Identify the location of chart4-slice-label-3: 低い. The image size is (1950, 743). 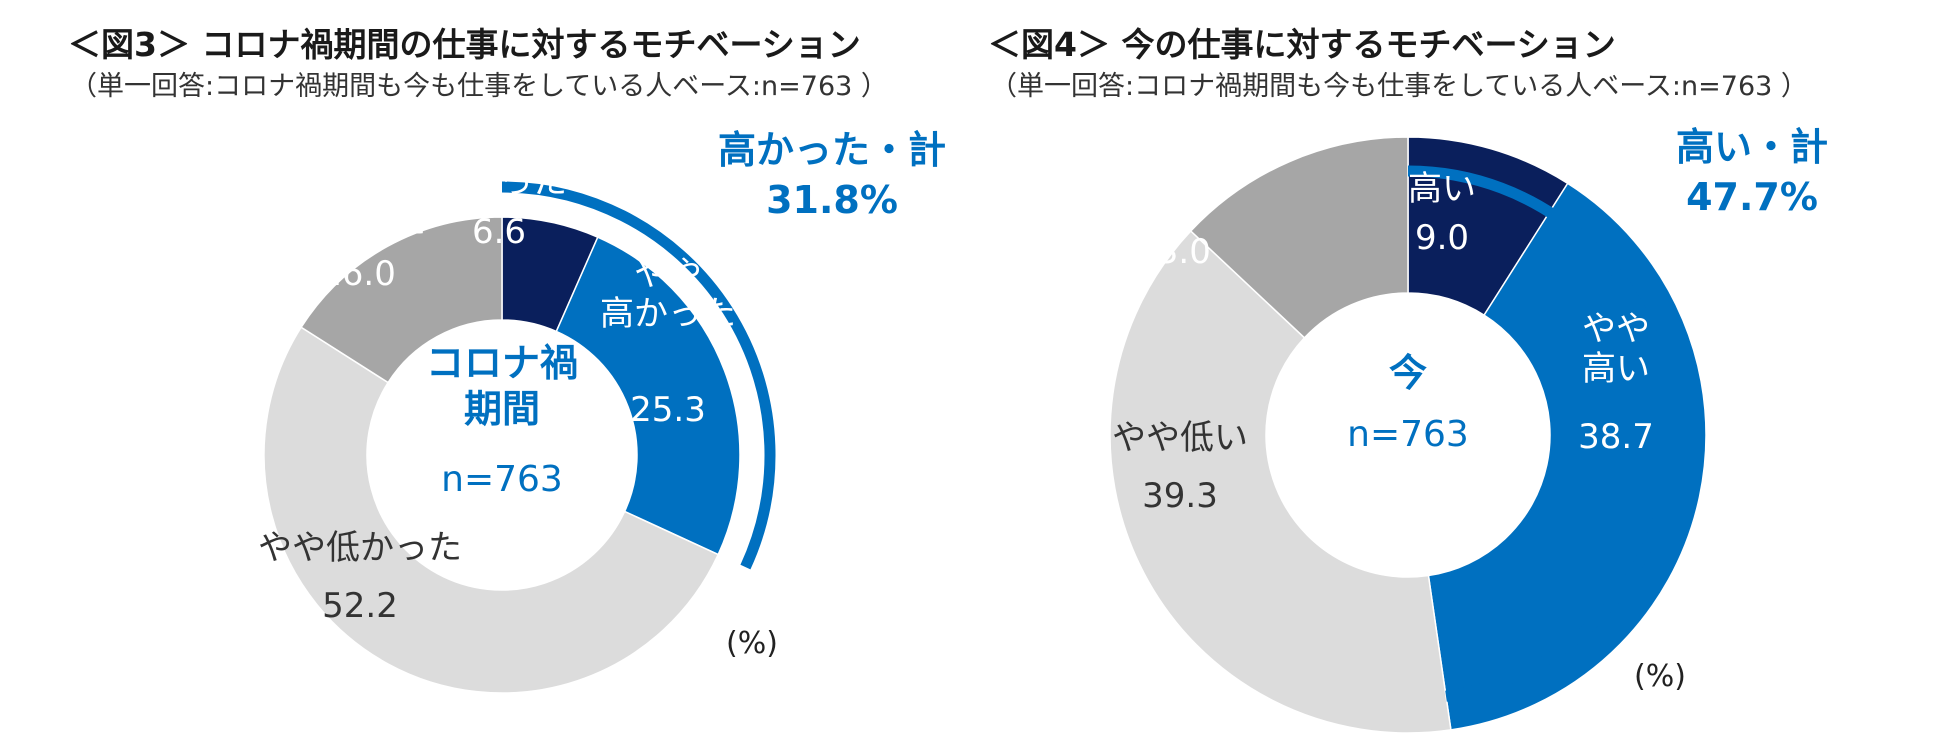
(1173, 194).